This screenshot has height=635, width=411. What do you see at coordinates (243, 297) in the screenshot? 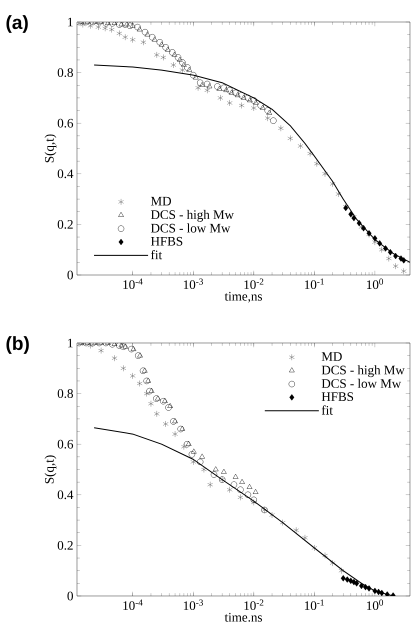
I see `x-axis-title: time,ns` at bounding box center [243, 297].